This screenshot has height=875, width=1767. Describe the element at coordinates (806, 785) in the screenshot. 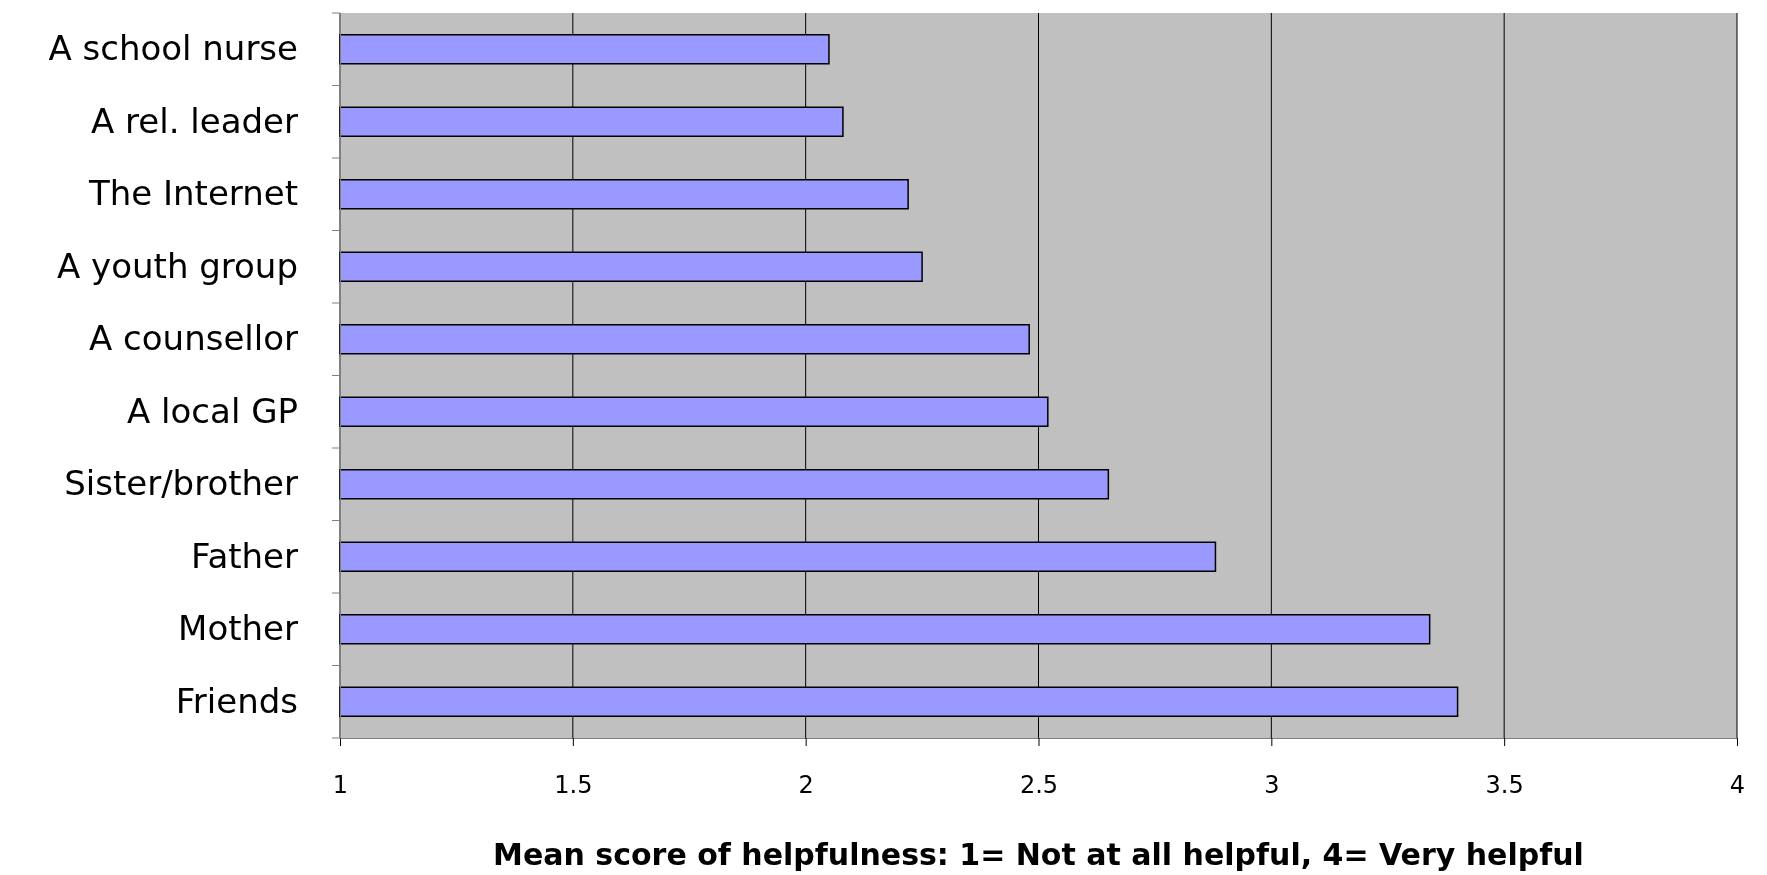

I see `x-tick-label: 2` at that location.